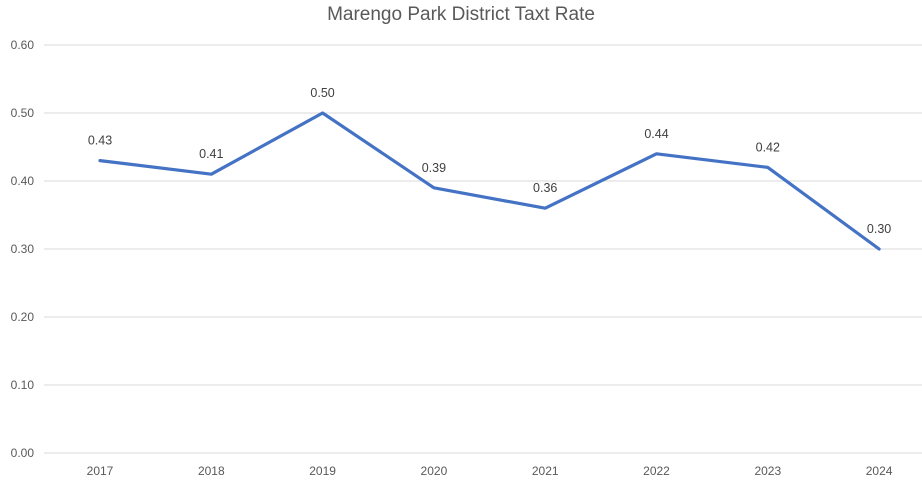  Describe the element at coordinates (322, 471) in the screenshot. I see `x-tick-label: 2019` at that location.